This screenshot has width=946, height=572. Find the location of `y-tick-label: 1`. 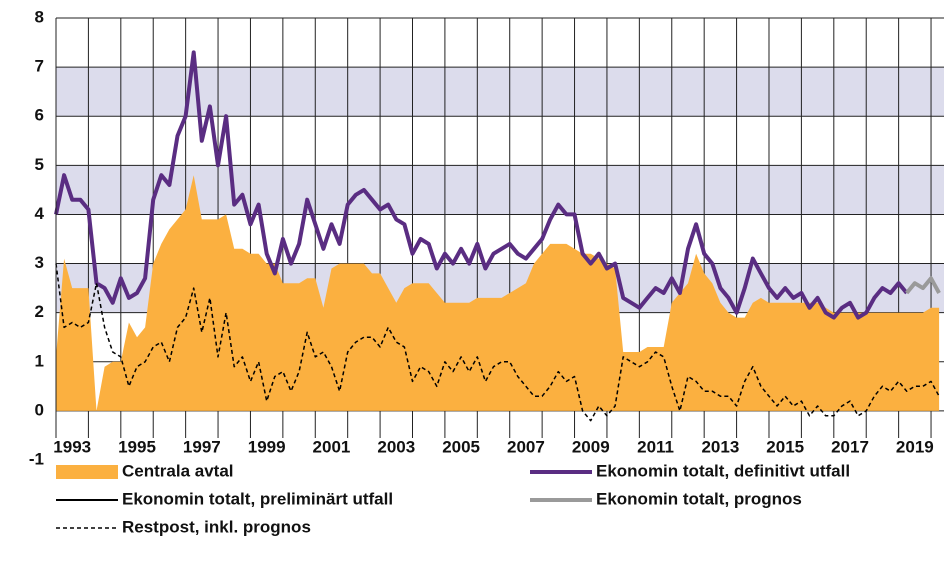

y-tick-label: 1 is located at coordinates (39, 360).